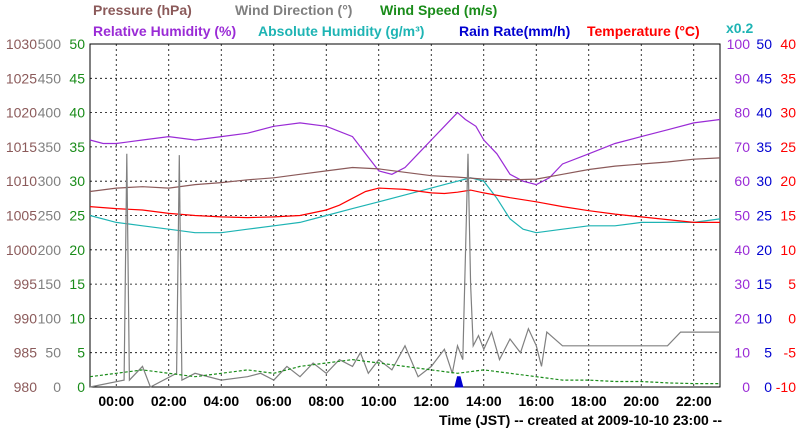  I want to click on x-tick-label: 02:00, so click(169, 401).